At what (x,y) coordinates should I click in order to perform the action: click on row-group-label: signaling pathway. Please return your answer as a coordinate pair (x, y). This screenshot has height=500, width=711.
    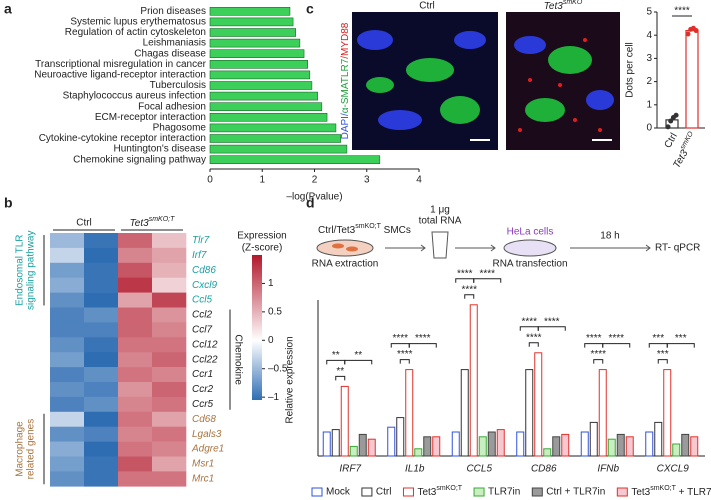
    Looking at the image, I should click on (31, 271).